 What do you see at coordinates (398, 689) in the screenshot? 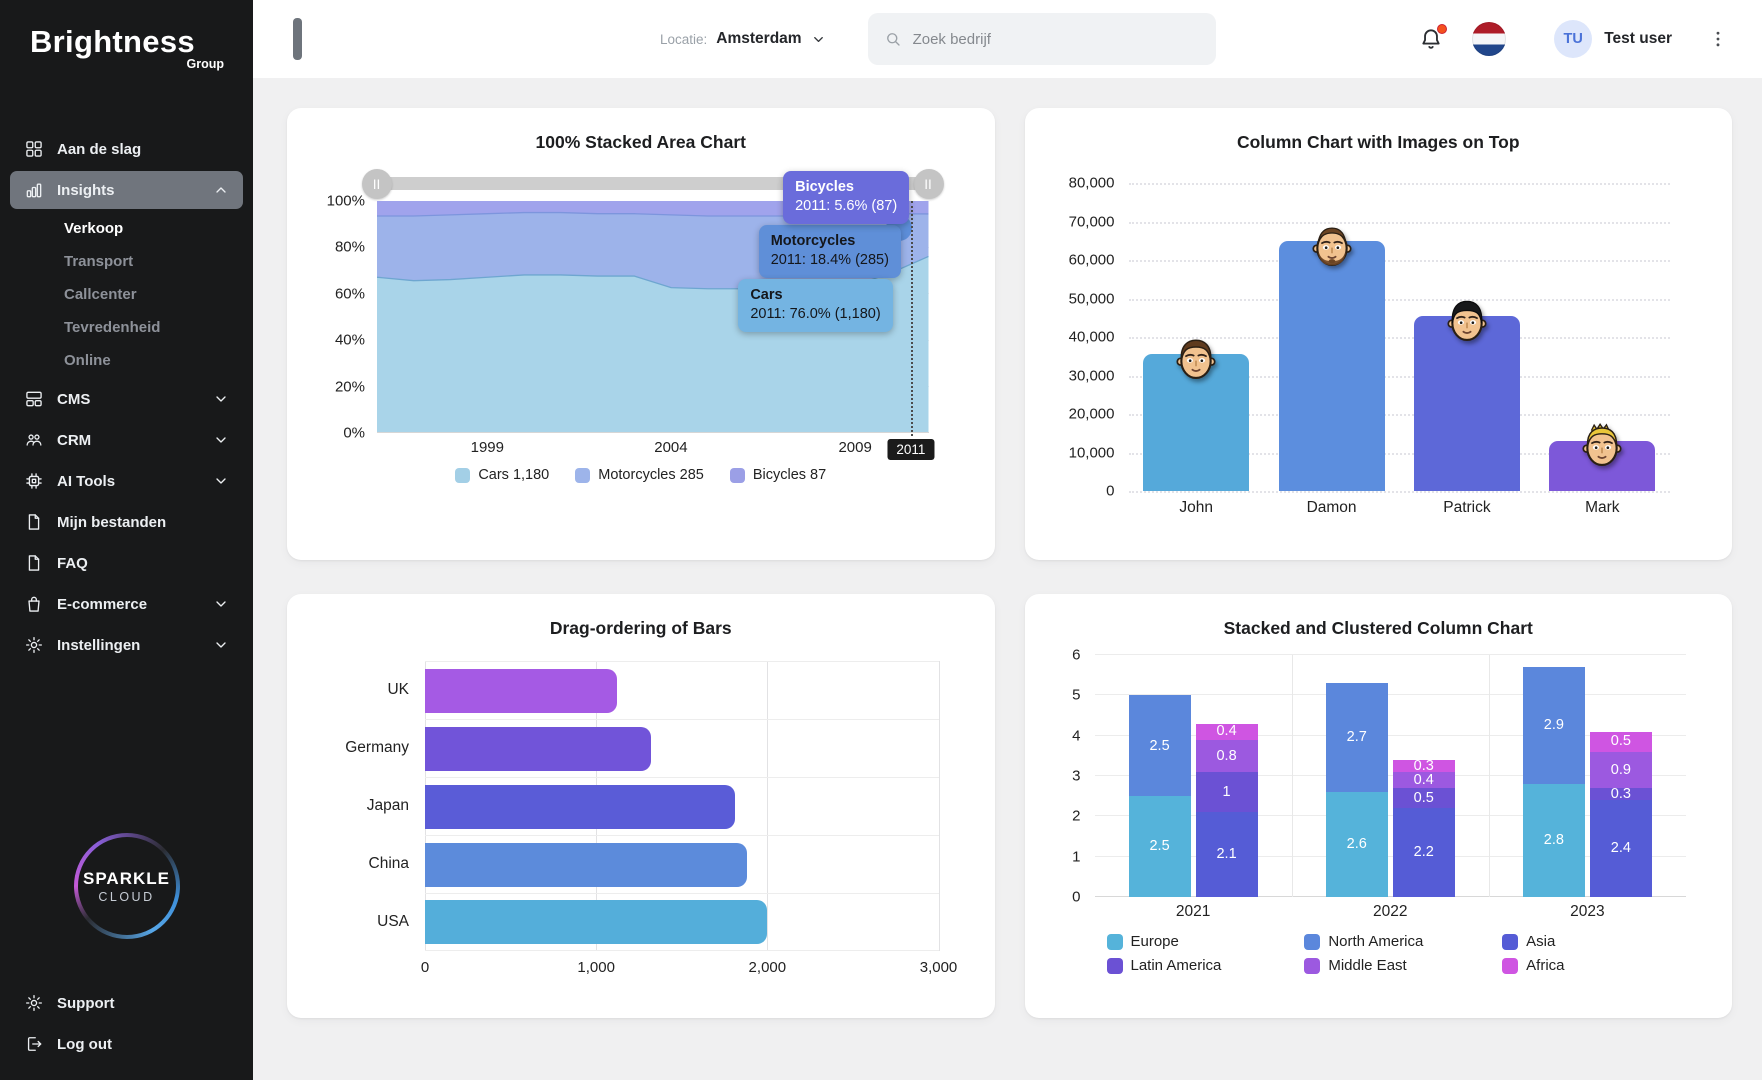
I see `y-category-label: UK` at bounding box center [398, 689].